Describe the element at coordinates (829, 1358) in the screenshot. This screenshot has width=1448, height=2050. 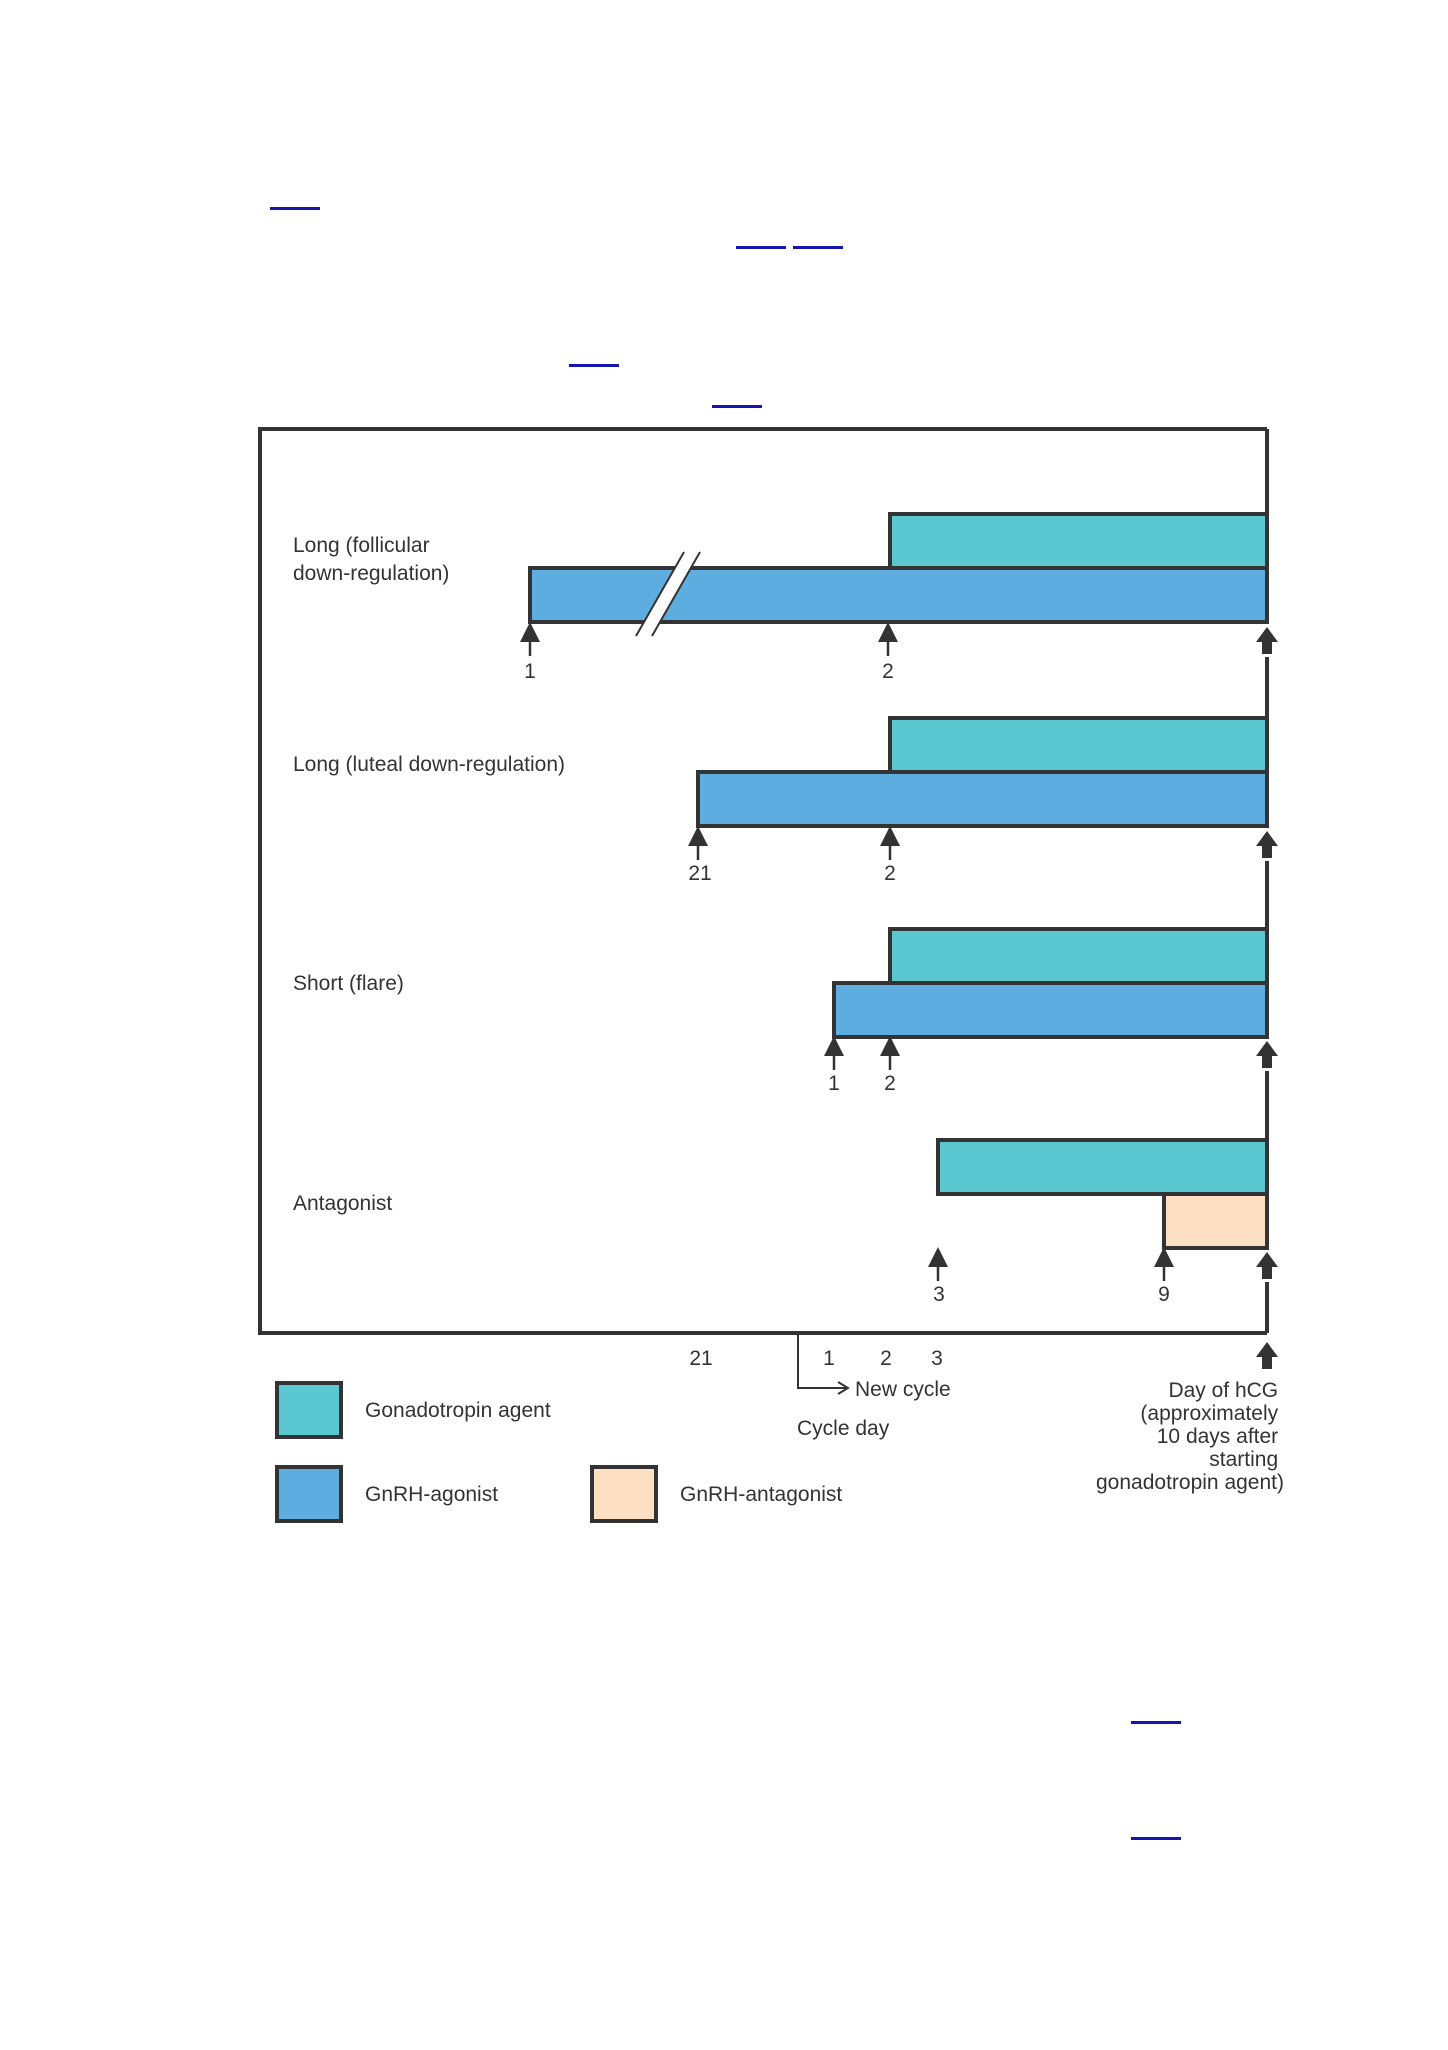
I see `axis-day-label: 1` at that location.